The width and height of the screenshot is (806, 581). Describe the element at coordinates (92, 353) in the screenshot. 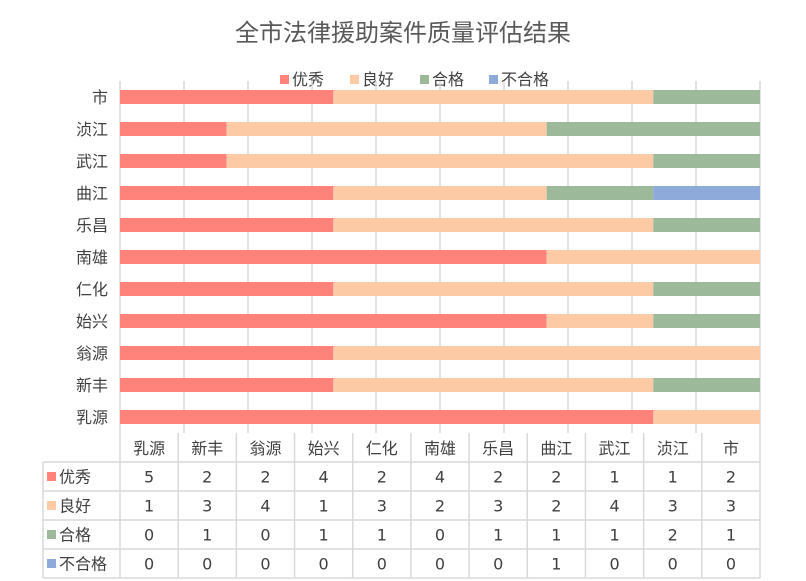

I see `y-tick-label: 翁源` at that location.